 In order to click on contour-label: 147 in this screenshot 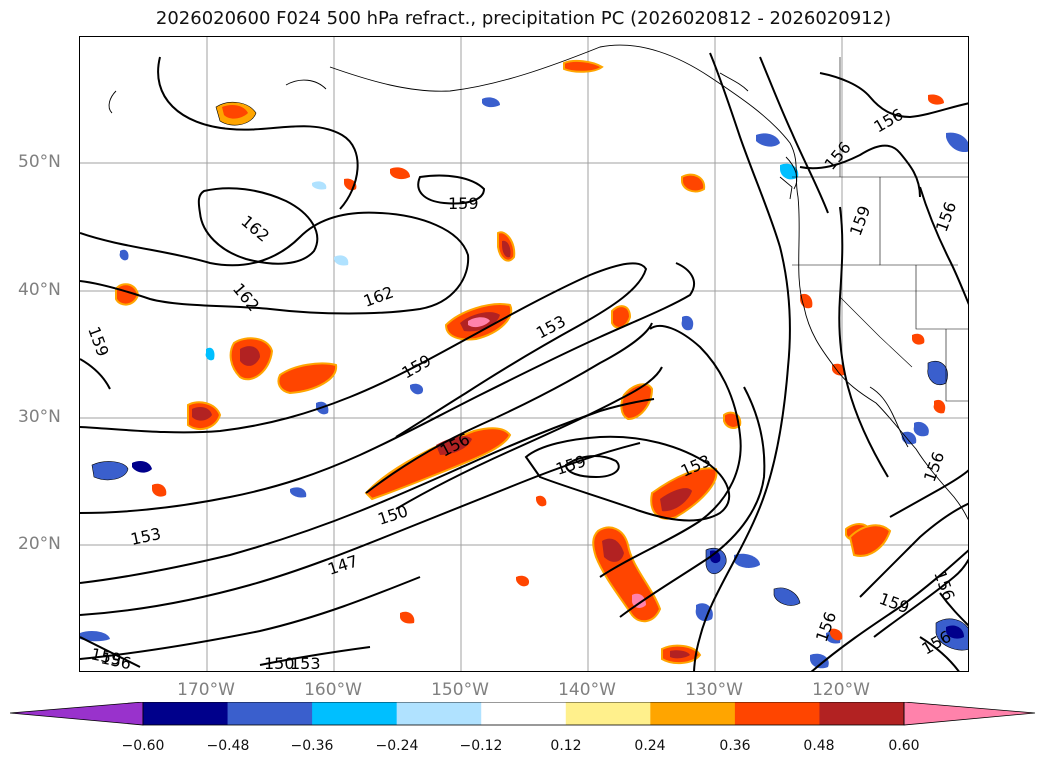, I will do `click(342, 565)`.